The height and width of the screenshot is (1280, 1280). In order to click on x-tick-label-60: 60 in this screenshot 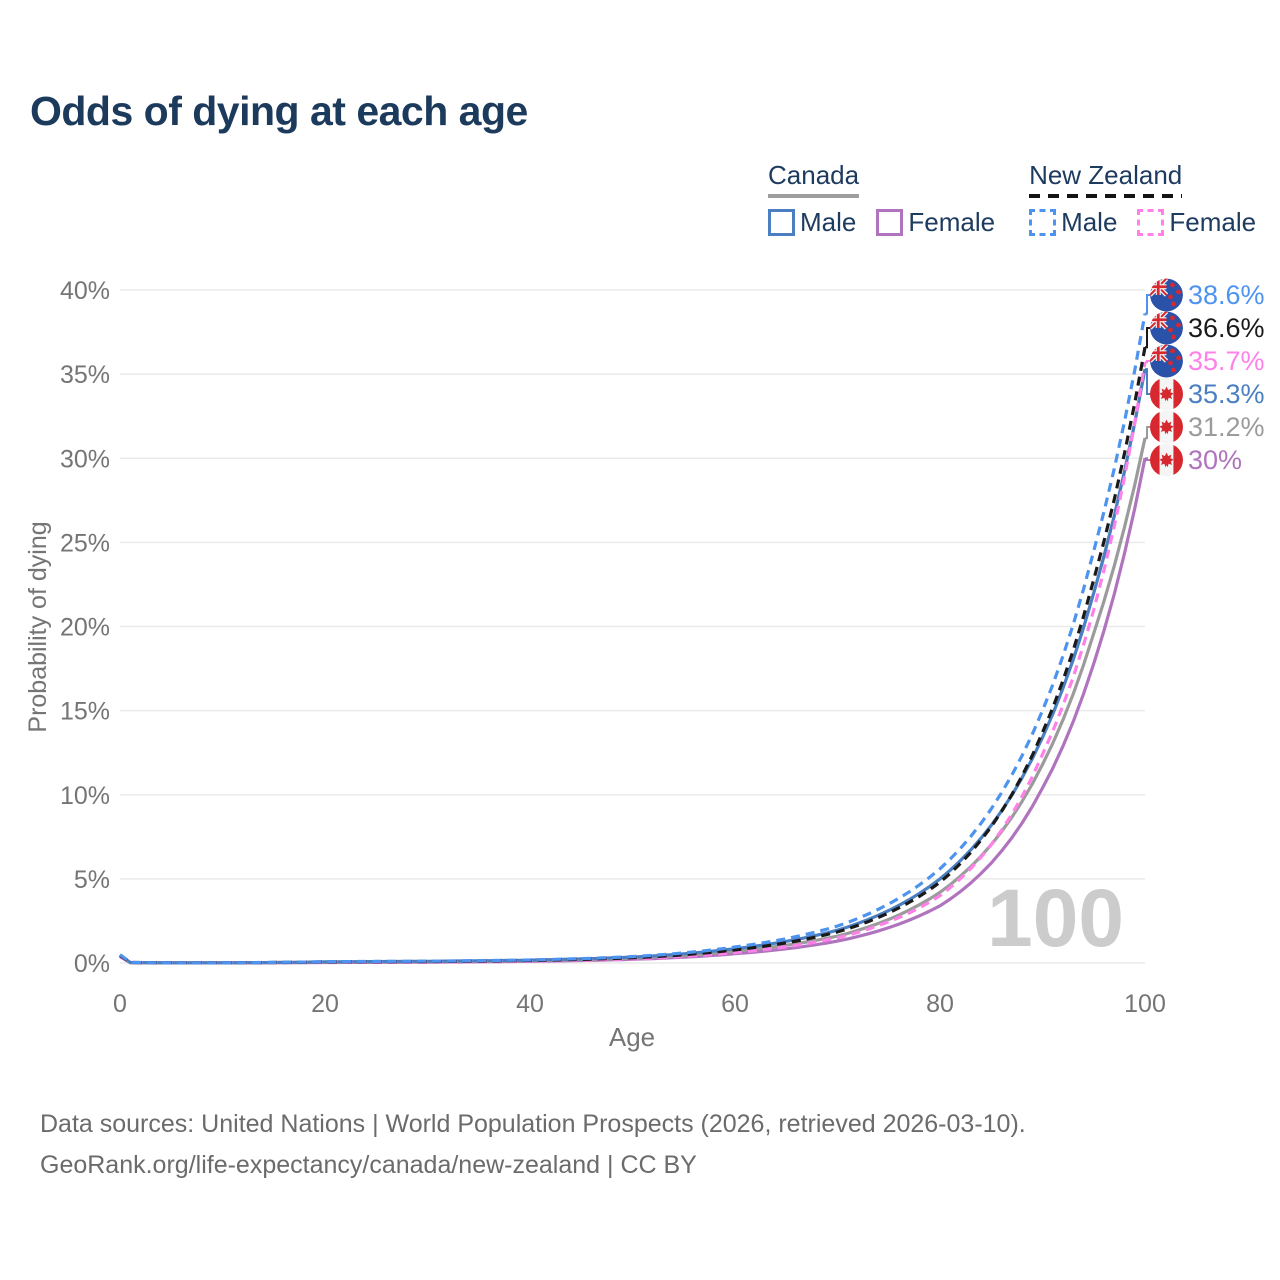, I will do `click(735, 1004)`.